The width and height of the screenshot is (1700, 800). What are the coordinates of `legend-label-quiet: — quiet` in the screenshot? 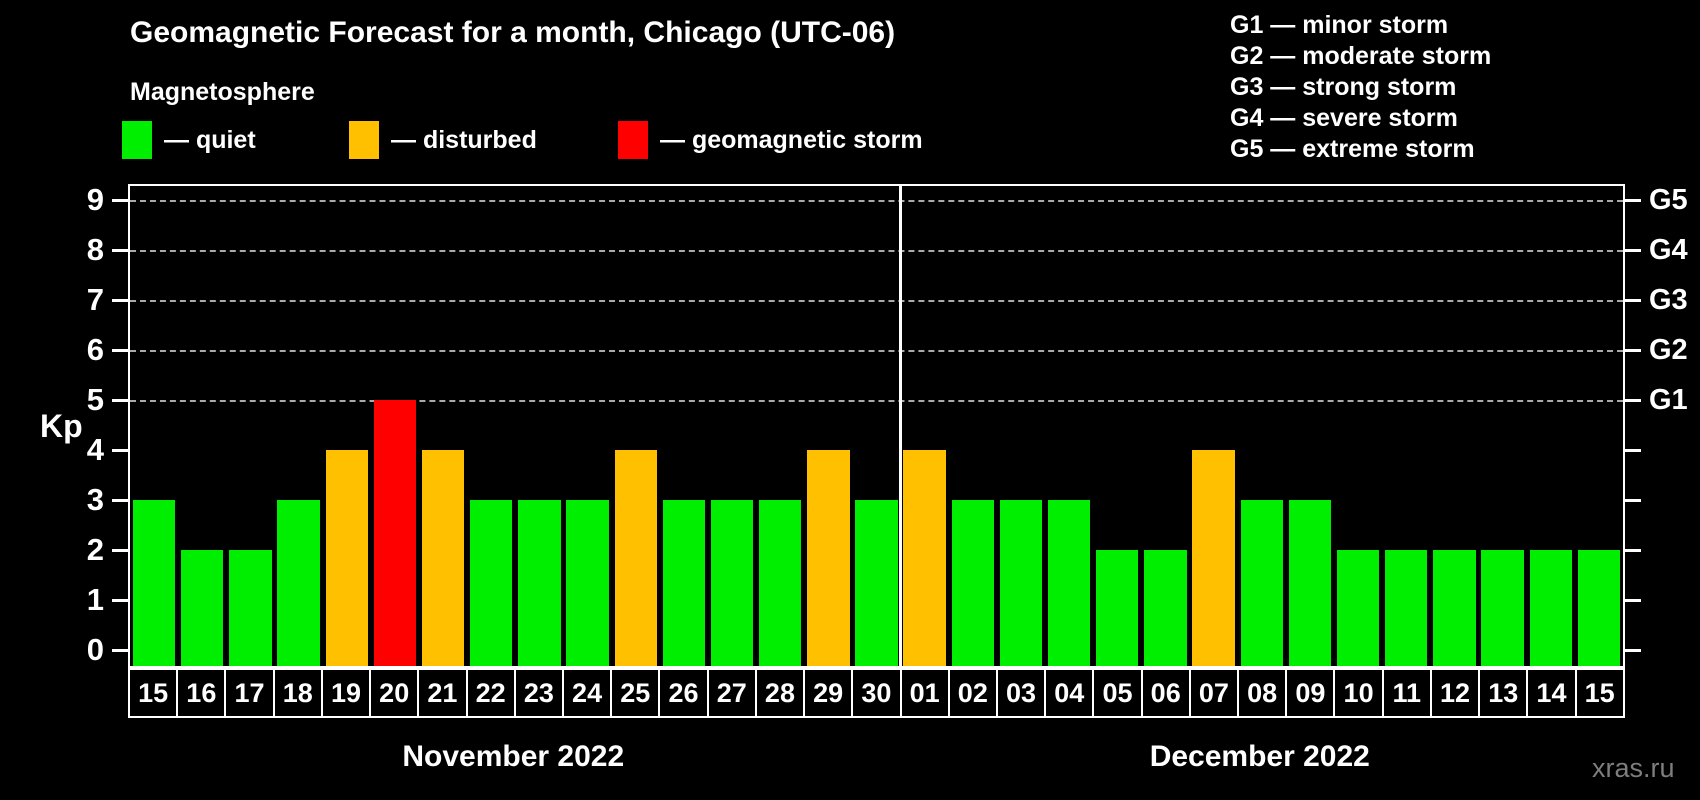 It's located at (210, 139).